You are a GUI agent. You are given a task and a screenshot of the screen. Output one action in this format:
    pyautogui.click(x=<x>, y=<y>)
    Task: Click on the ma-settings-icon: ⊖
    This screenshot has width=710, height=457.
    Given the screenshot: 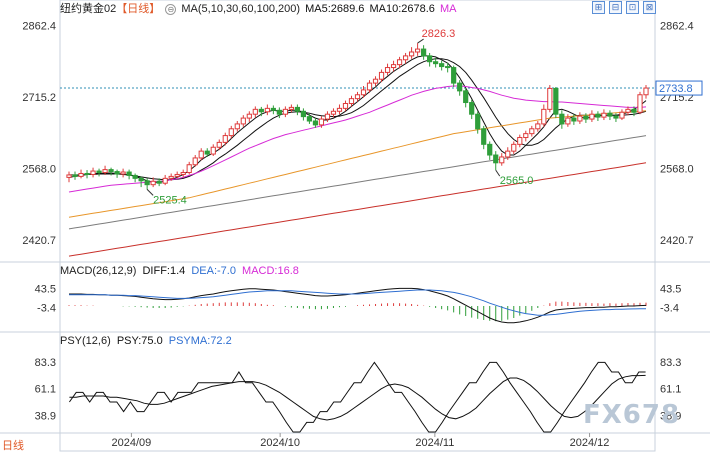 What is the action you would take?
    pyautogui.click(x=171, y=9)
    